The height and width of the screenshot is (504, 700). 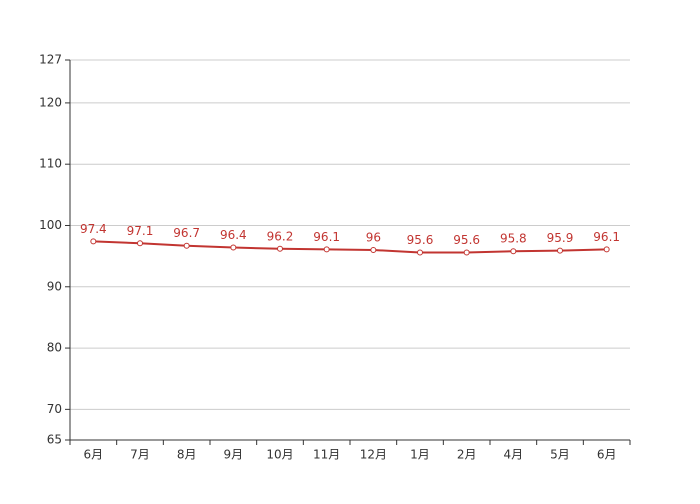 What do you see at coordinates (50, 164) in the screenshot?
I see `y-tick-label: 110` at bounding box center [50, 164].